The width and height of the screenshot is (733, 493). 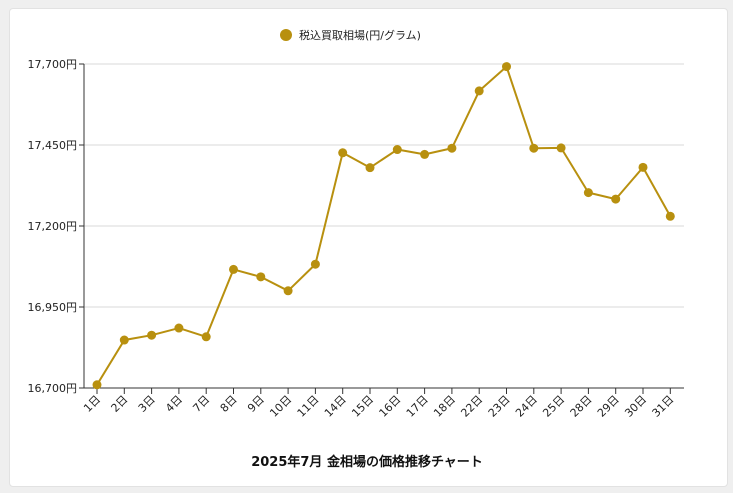 I want to click on x-tick-label: 11日, so click(x=308, y=406).